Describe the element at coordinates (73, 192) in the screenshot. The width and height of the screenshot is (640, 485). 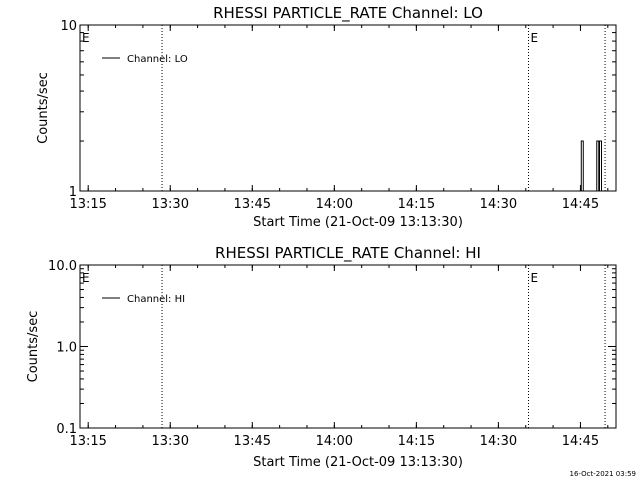
I see `y-tick-label: 1` at that location.